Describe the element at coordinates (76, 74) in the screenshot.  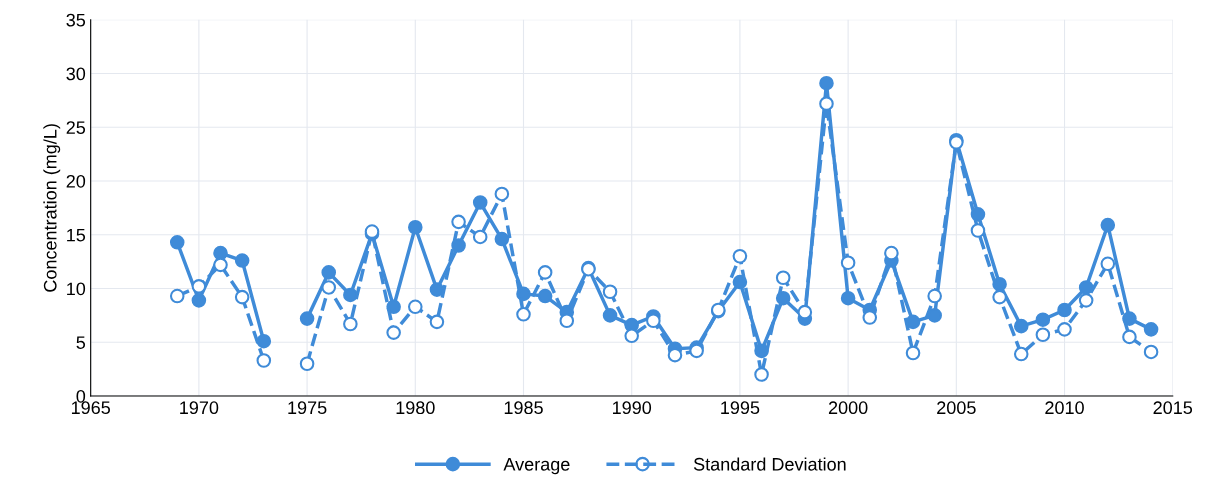
I see `y-tick-label: 30` at that location.